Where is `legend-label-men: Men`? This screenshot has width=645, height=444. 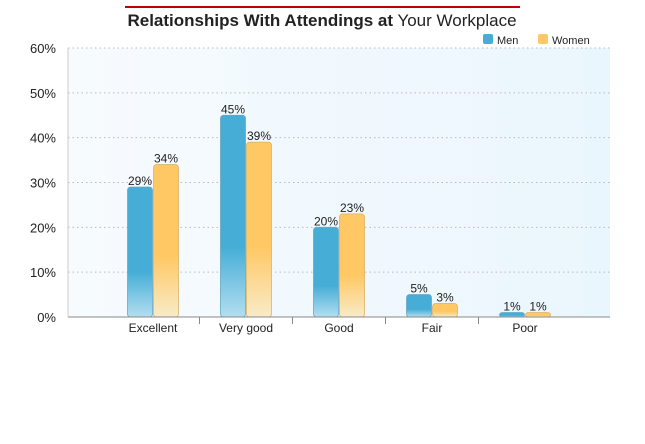
legend-label-men: Men is located at coordinates (507, 41).